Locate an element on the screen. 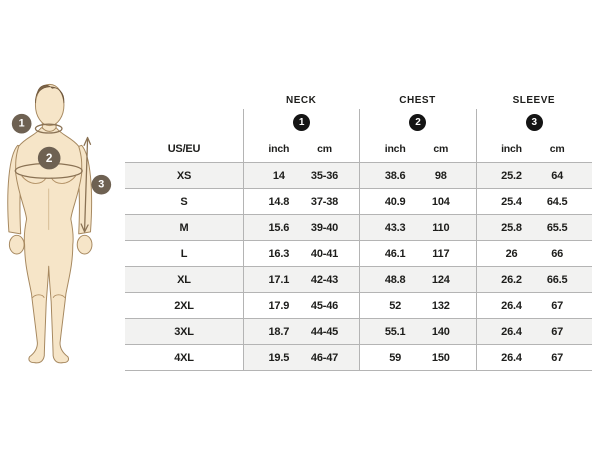 This screenshot has width=600, height=450. neck-values-cell: 15.6 39-40 is located at coordinates (301, 227).